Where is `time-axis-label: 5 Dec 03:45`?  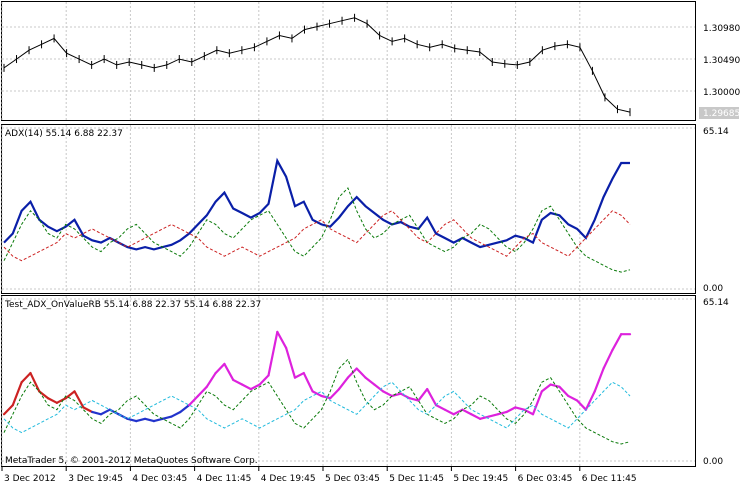 time-axis-label: 5 Dec 03:45 is located at coordinates (352, 479).